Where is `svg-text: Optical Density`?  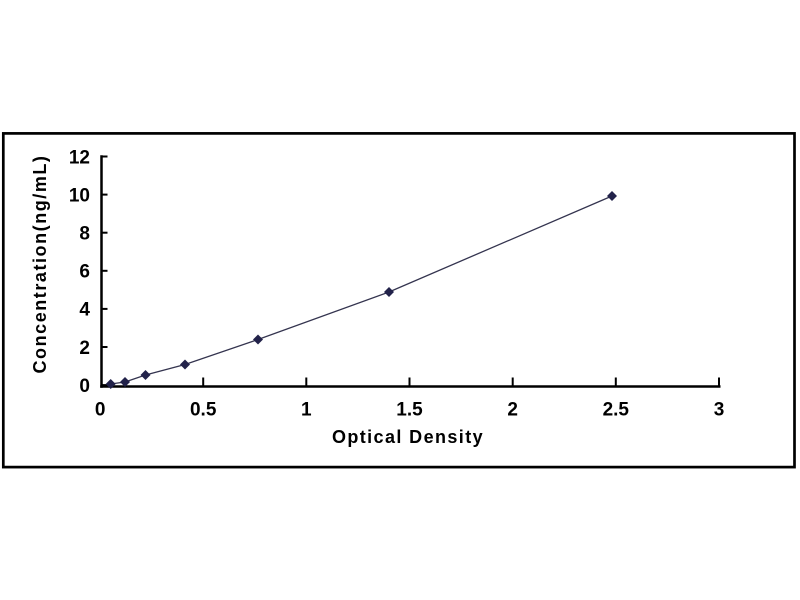
svg-text: Optical Density is located at coordinates (408, 437).